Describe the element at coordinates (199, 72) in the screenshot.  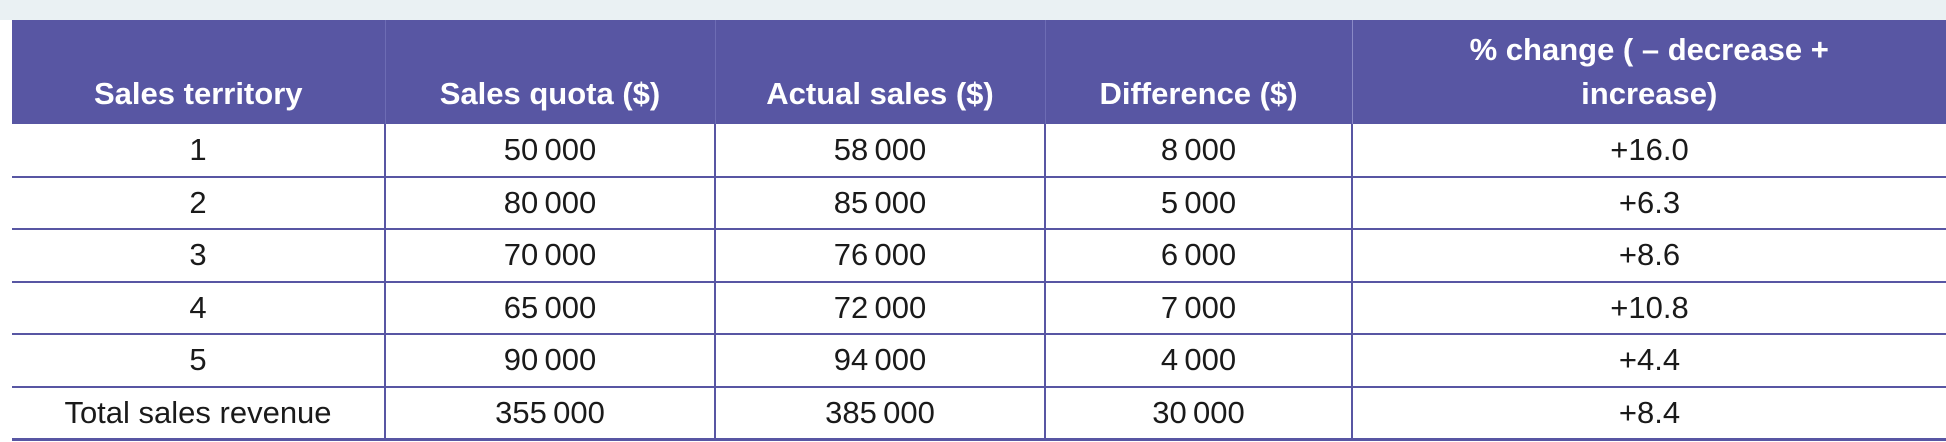
I see `header-sales-territory: Sales territory` at that location.